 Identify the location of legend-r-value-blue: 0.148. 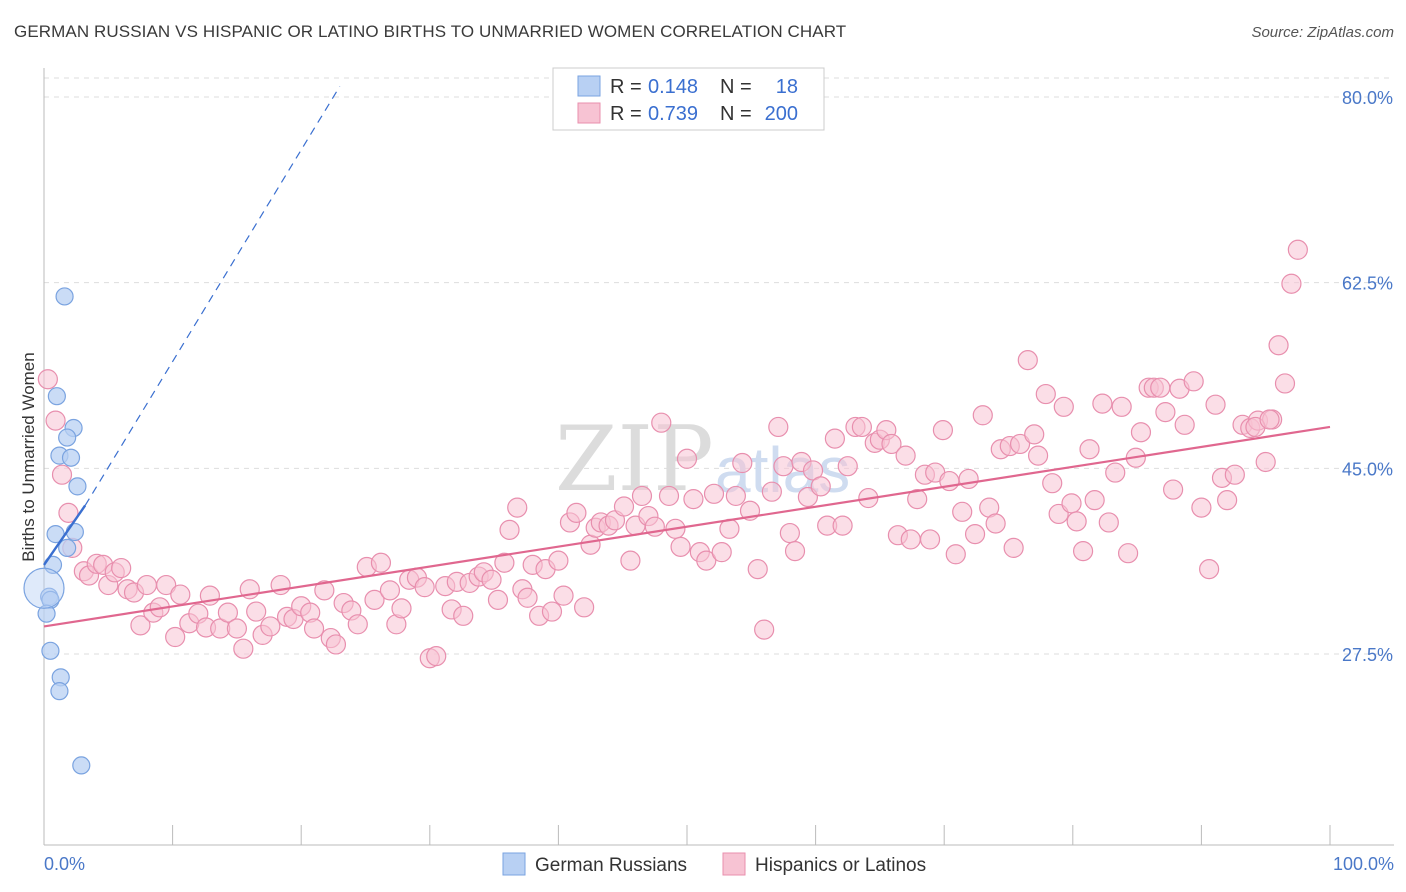
(673, 87).